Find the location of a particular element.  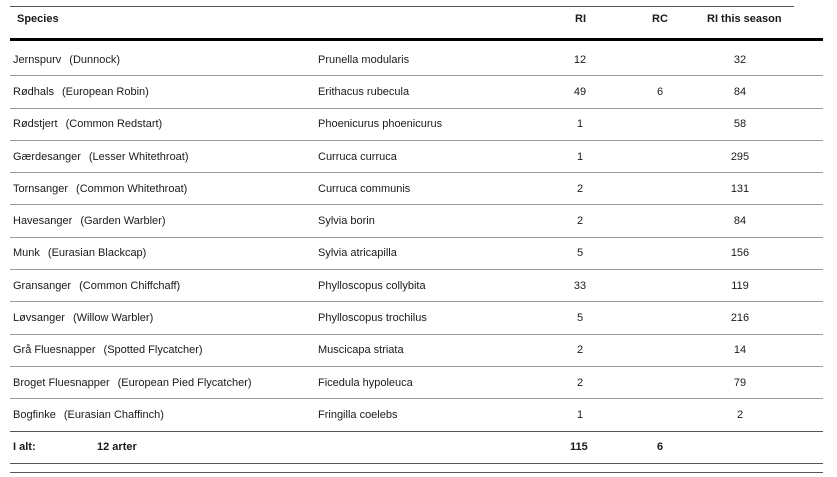

species-name: Tornsanger (Common Whitethroat) is located at coordinates (100, 189).